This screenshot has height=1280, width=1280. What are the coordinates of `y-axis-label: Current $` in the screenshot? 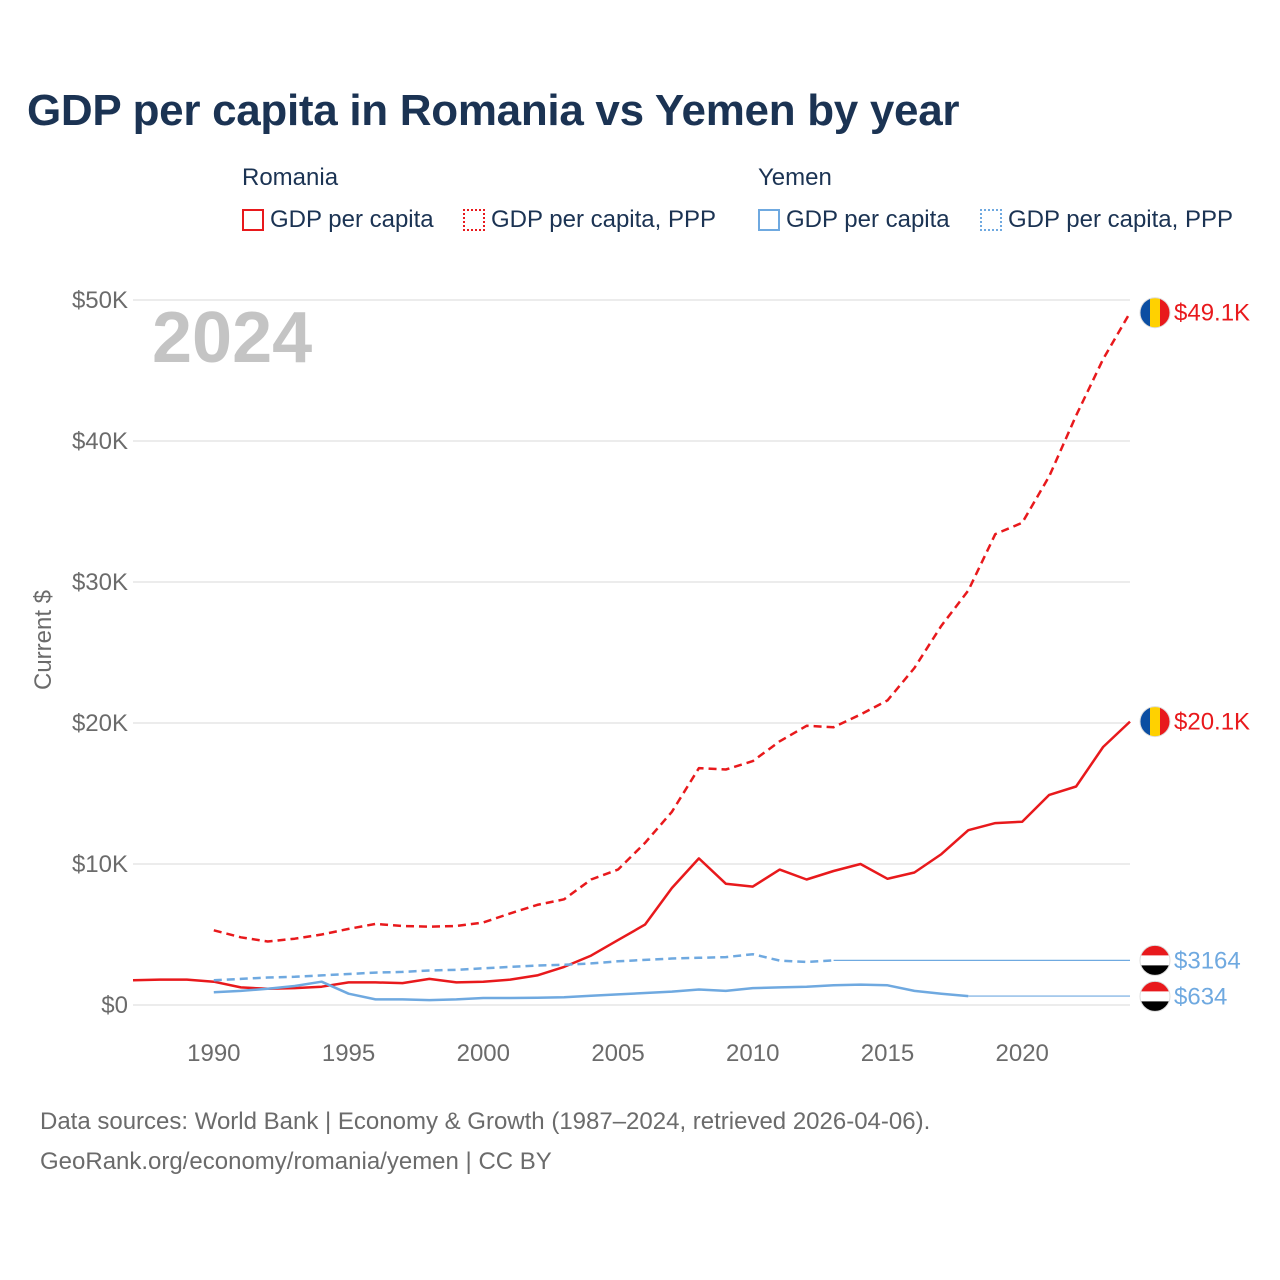 It's located at (43, 640).